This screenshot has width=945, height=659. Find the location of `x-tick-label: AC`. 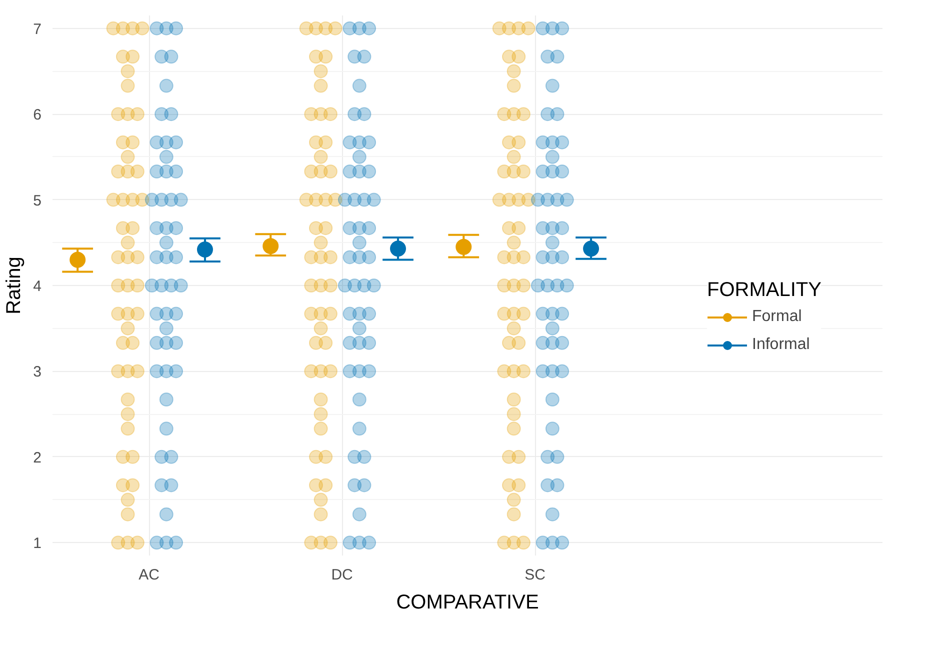

x-tick-label: AC is located at coordinates (149, 575).